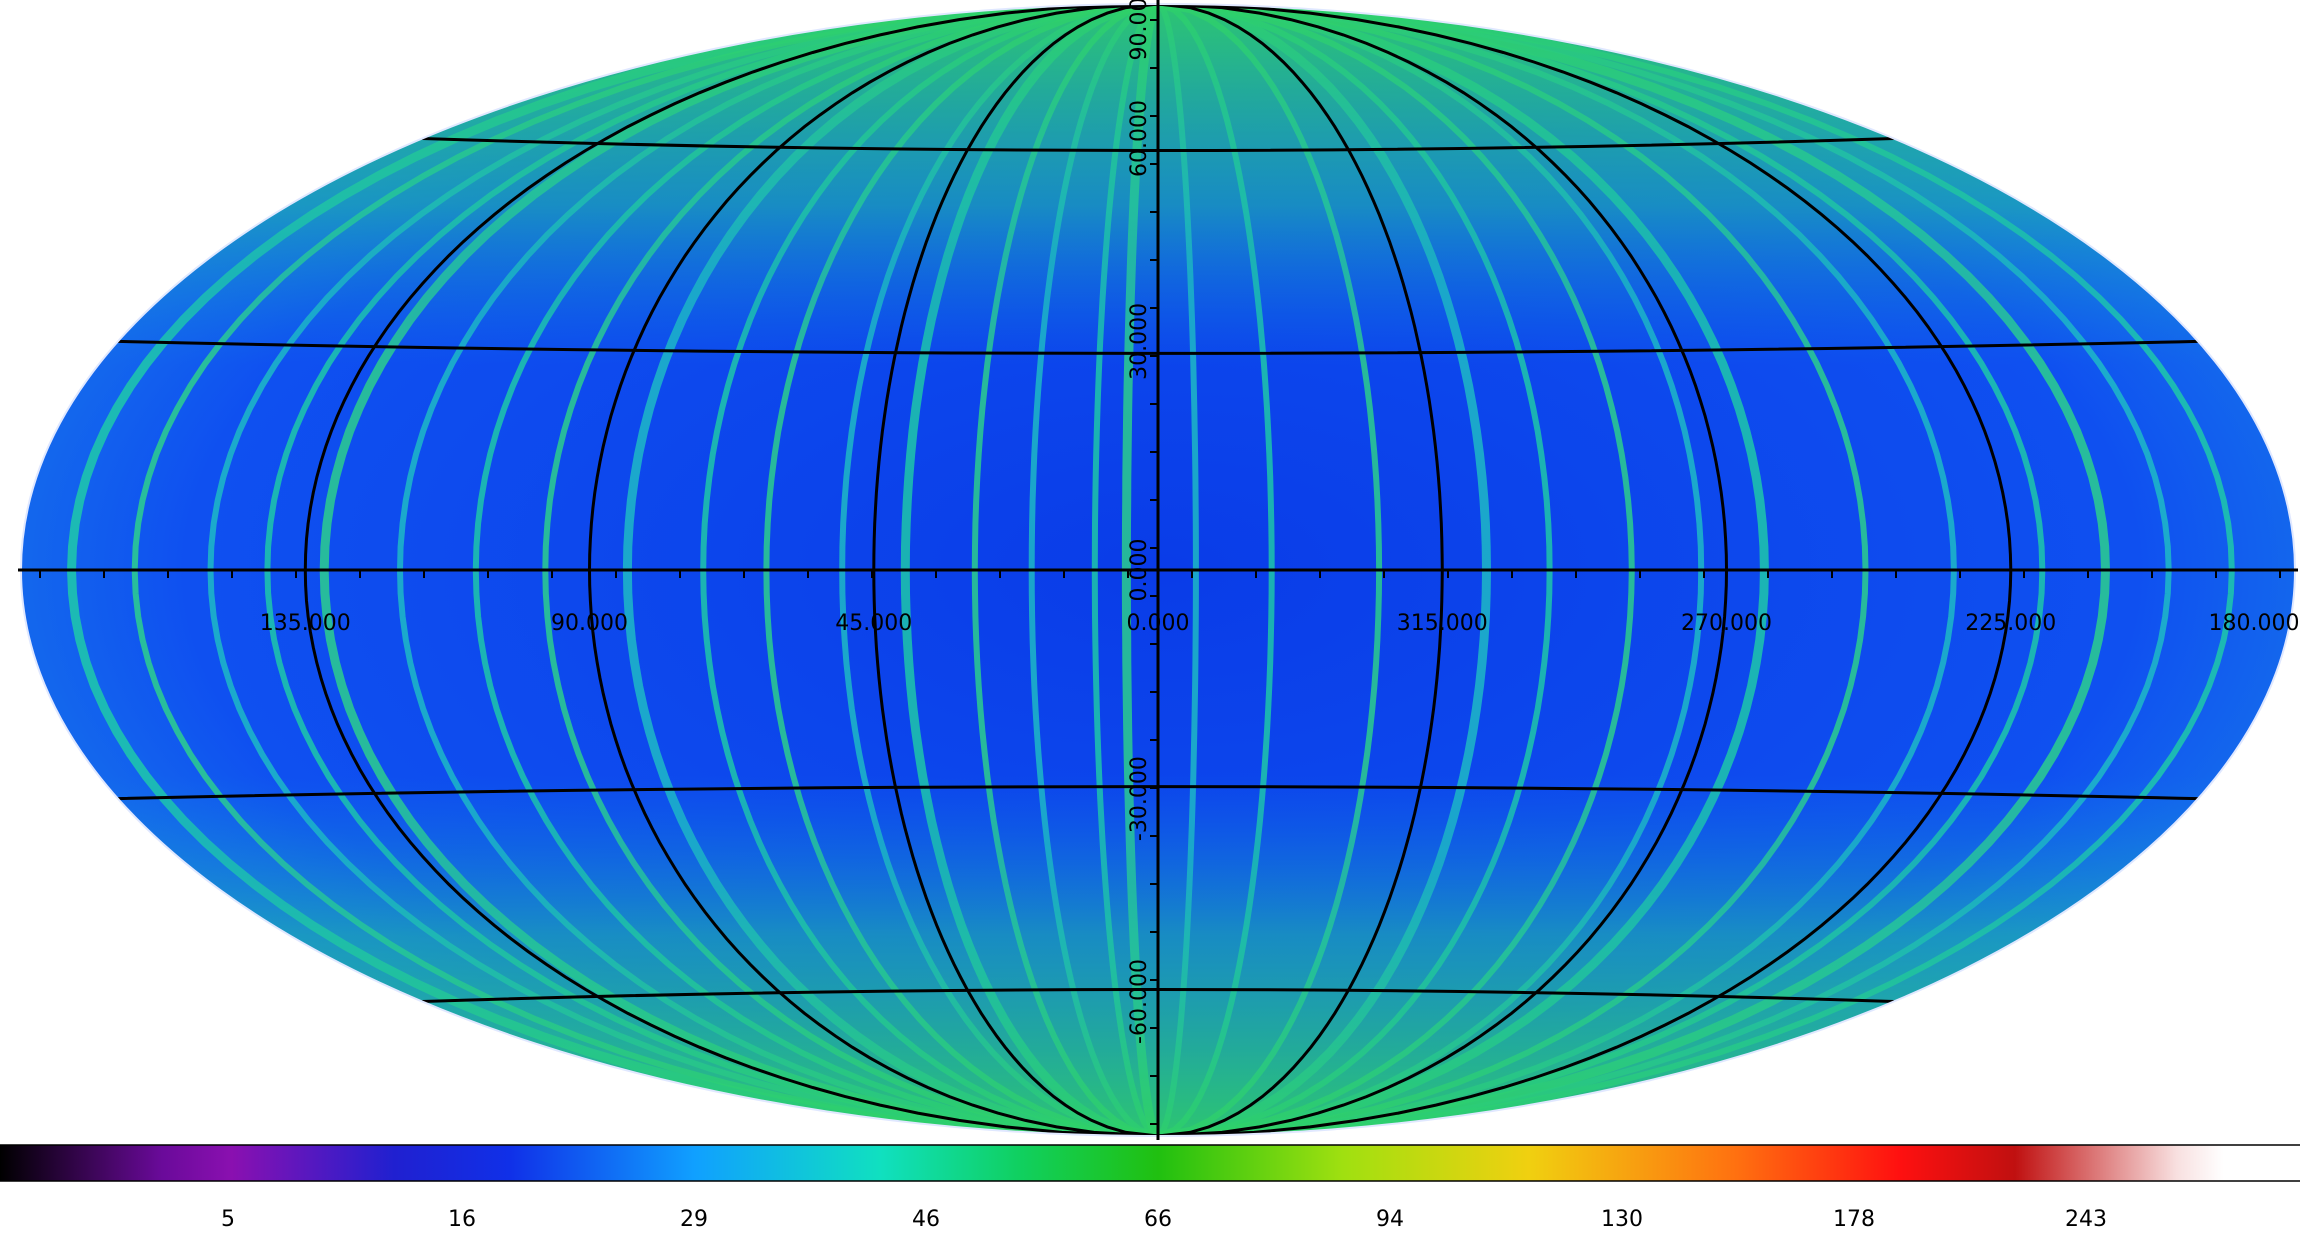 This screenshot has width=2324, height=1240. Describe the element at coordinates (694, 1219) in the screenshot. I see `colorbar-tick-label: 29` at that location.